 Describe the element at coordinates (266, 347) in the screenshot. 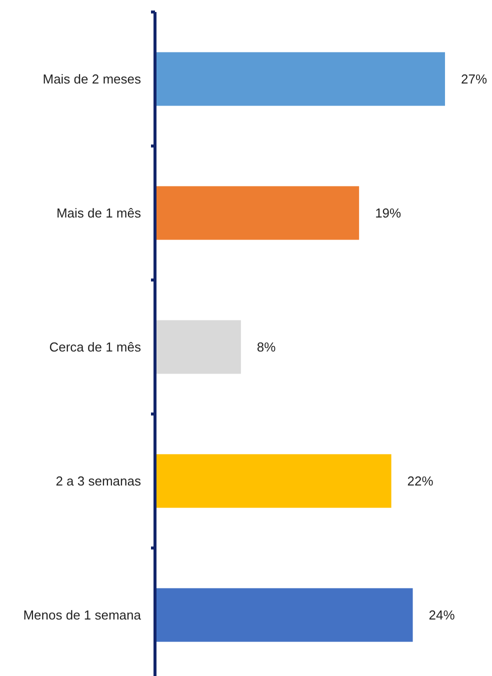

I see `data-label: 8%` at that location.